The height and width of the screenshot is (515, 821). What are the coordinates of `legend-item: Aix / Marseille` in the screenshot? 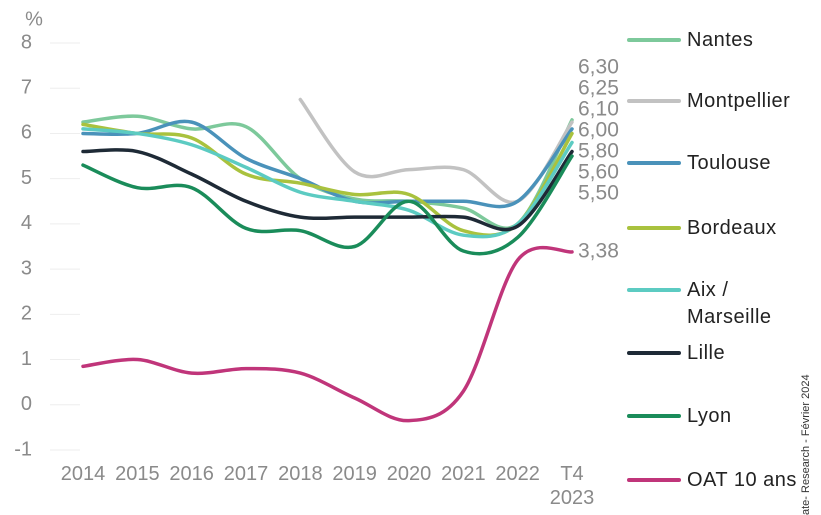 It's located at (719, 304).